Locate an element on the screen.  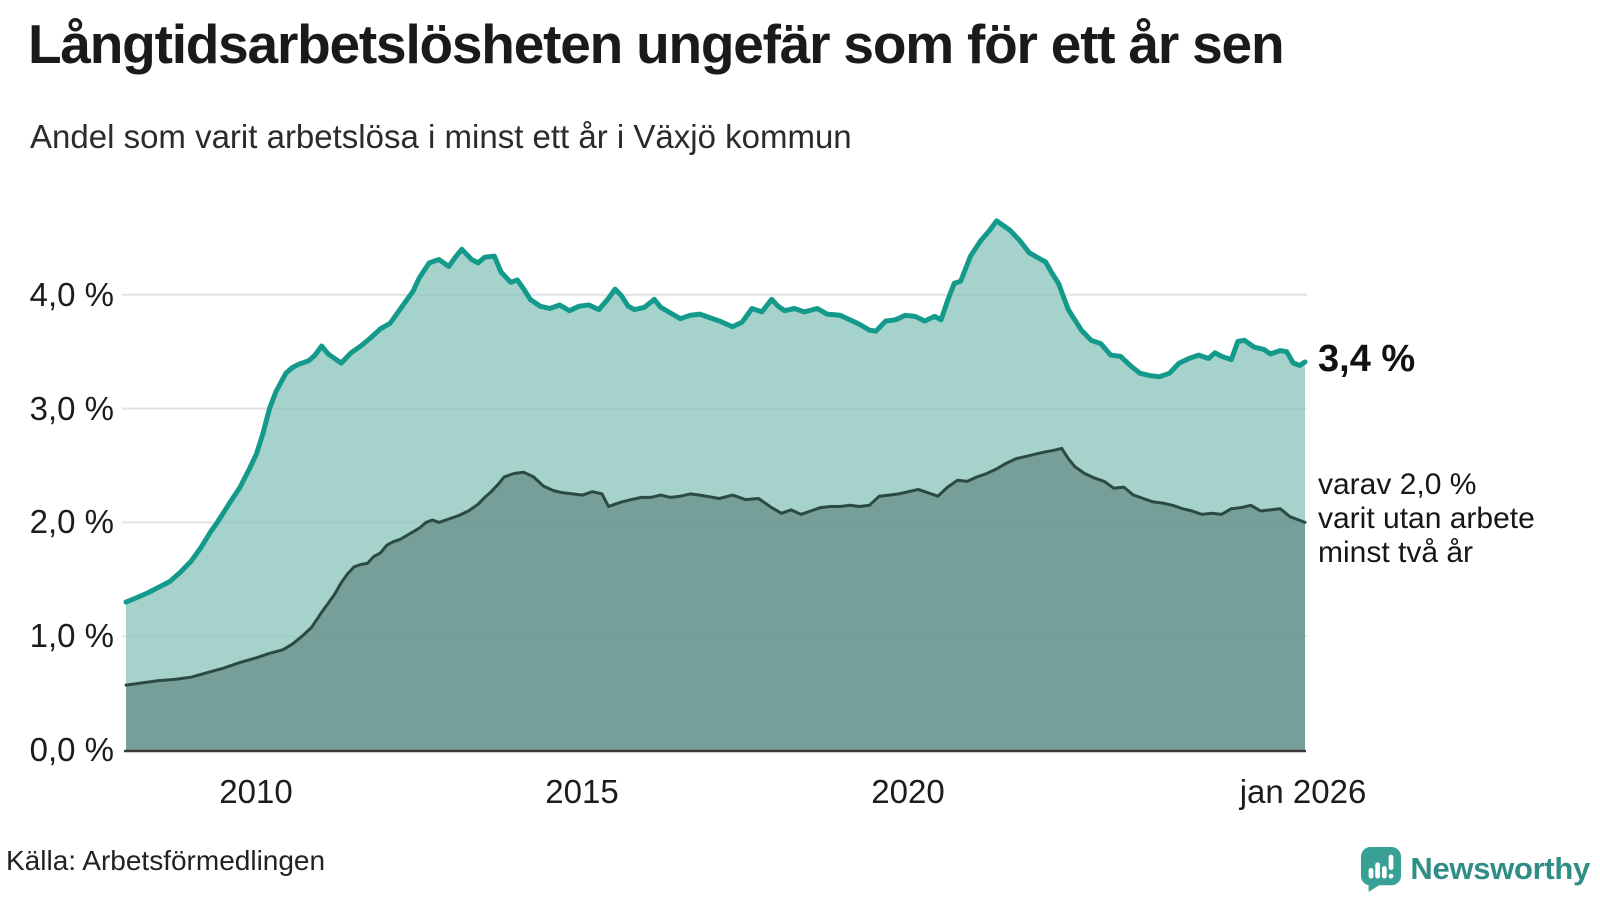
y-tick-3: 3,0 % is located at coordinates (71, 408).